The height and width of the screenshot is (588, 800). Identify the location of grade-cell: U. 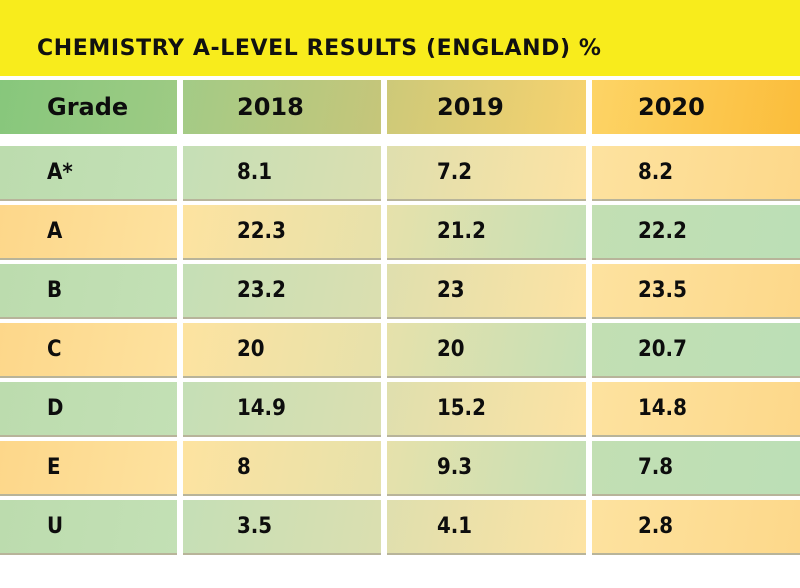
(88, 527).